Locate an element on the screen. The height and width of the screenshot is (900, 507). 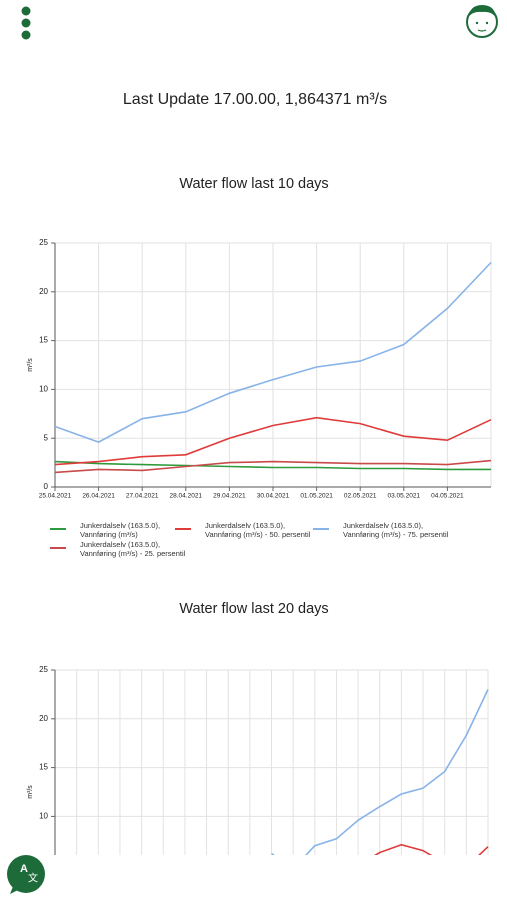
y-tick-label: 0 is located at coordinates (46, 486).